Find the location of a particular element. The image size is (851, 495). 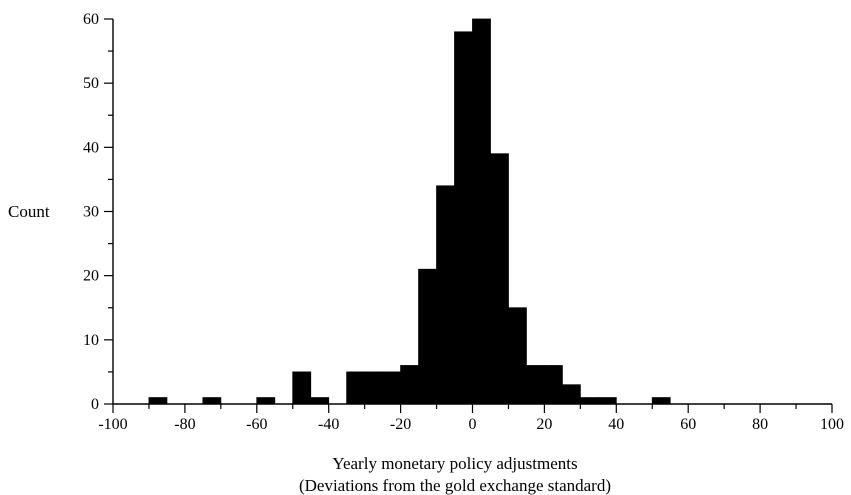

y-tick-label: 20 is located at coordinates (91, 276).